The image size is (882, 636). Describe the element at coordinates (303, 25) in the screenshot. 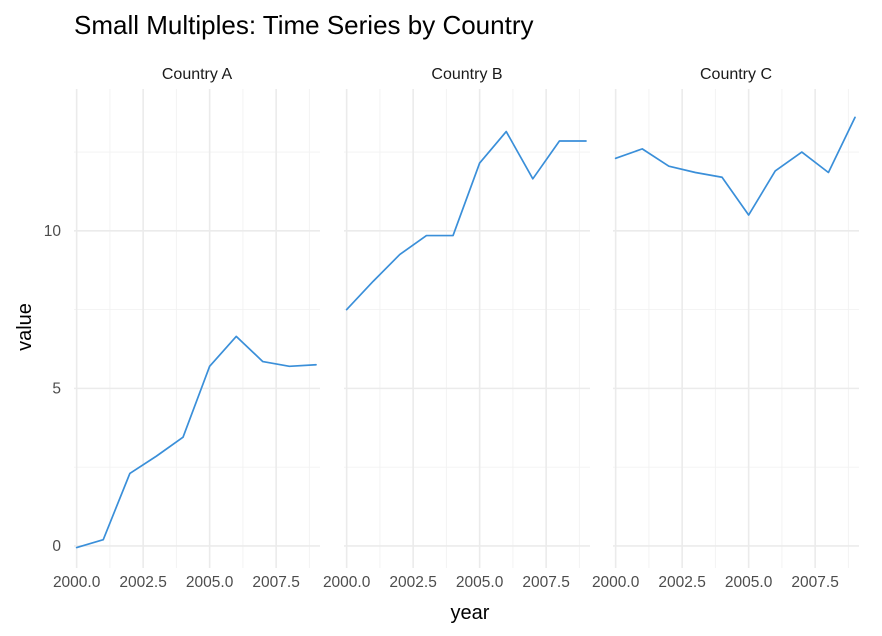

I see `chart-title: Small Multiples: Time Series by Country` at that location.